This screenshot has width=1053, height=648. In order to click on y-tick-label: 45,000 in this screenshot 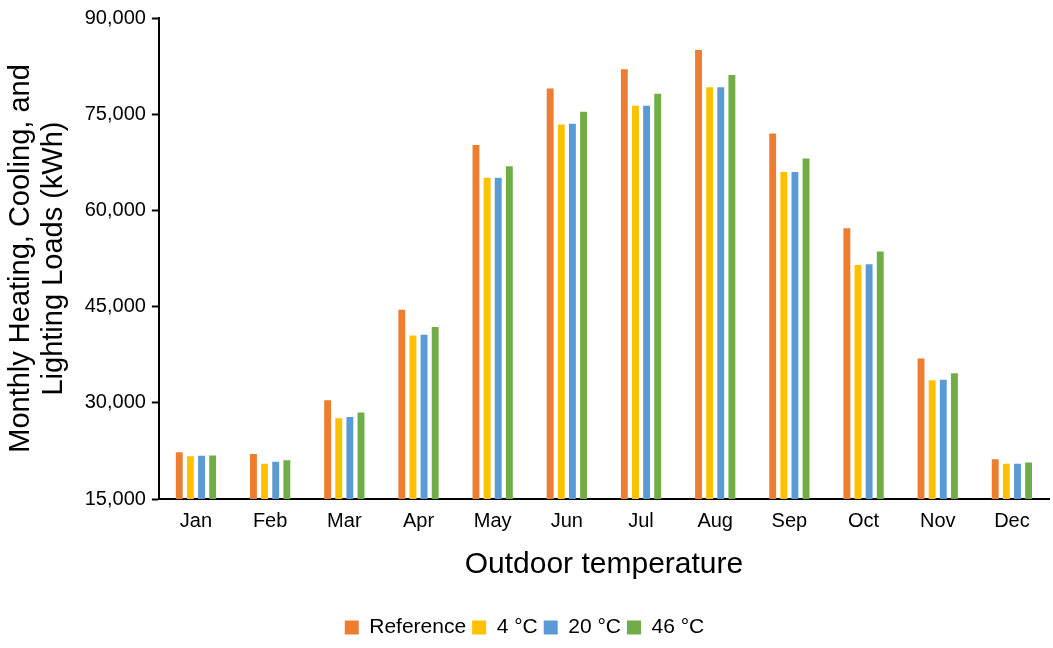, I will do `click(115, 305)`.